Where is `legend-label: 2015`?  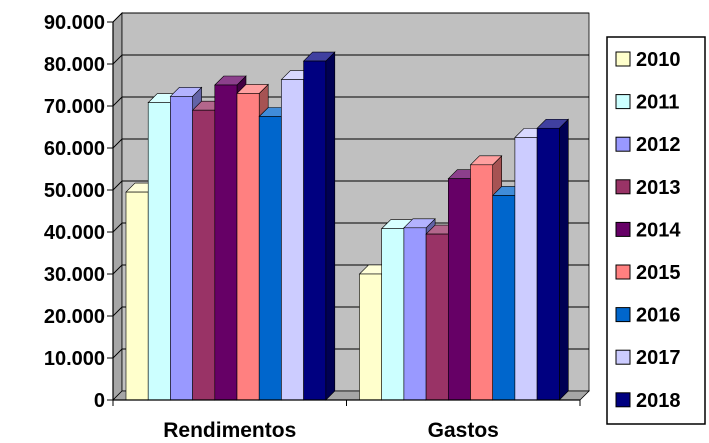 legend-label: 2015 is located at coordinates (658, 273).